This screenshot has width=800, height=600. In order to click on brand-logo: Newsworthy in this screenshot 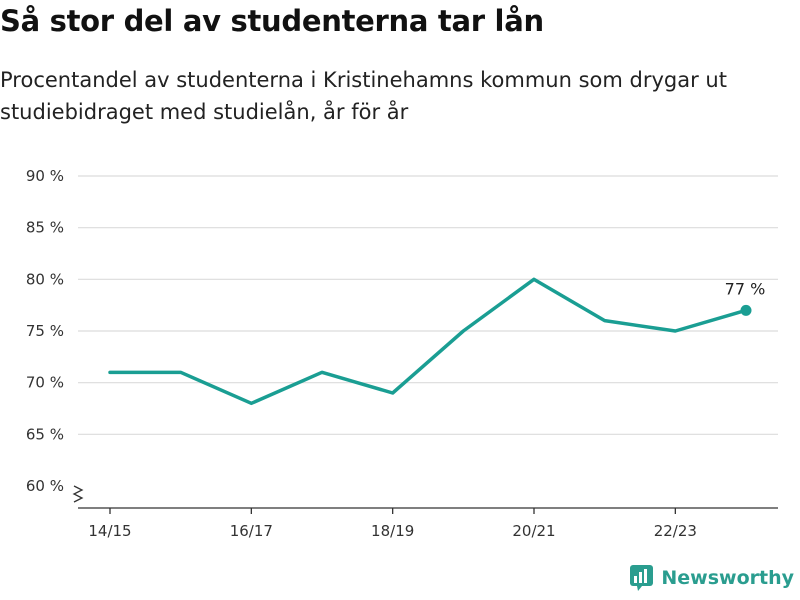, I will do `click(711, 578)`.